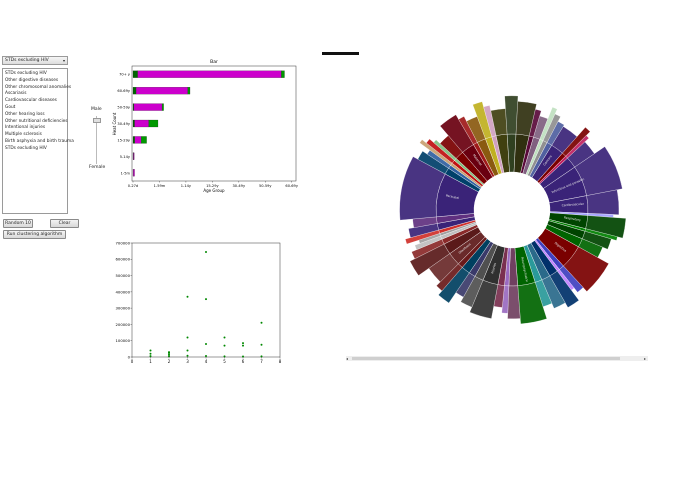  What do you see at coordinates (265, 186) in the screenshot?
I see `bar-x-tick-label: 50-59y` at bounding box center [265, 186].